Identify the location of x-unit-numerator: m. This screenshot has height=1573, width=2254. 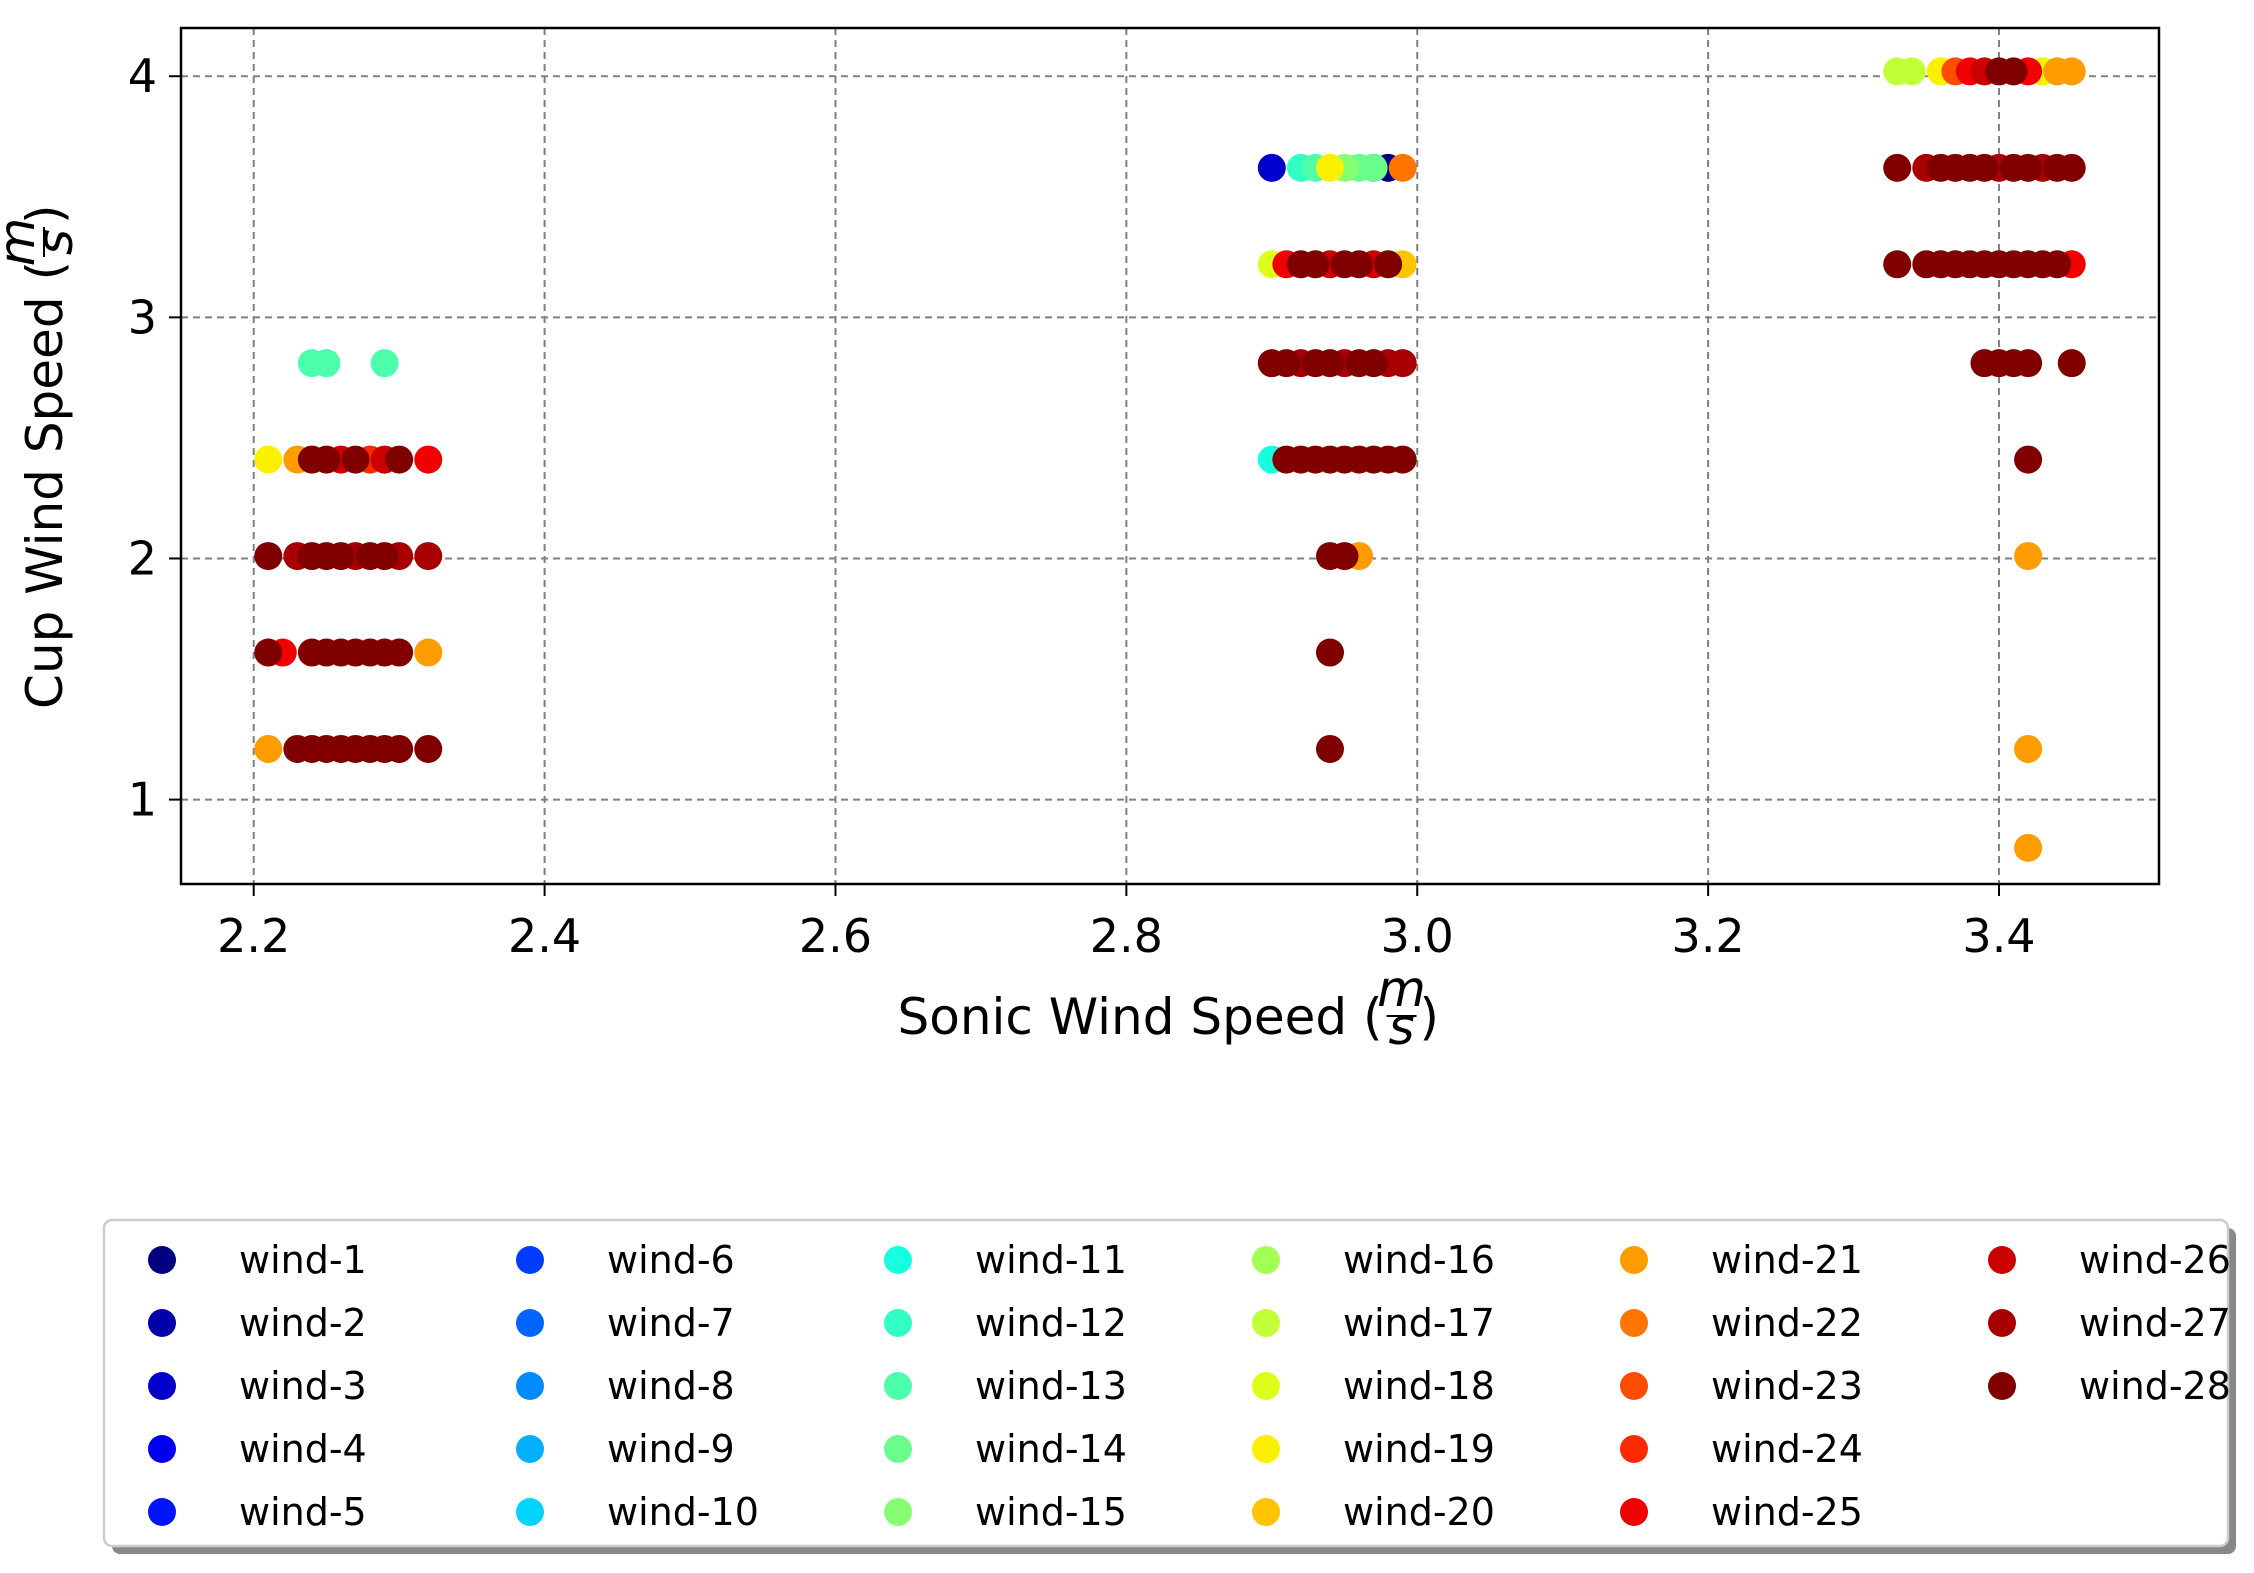
(1401, 989).